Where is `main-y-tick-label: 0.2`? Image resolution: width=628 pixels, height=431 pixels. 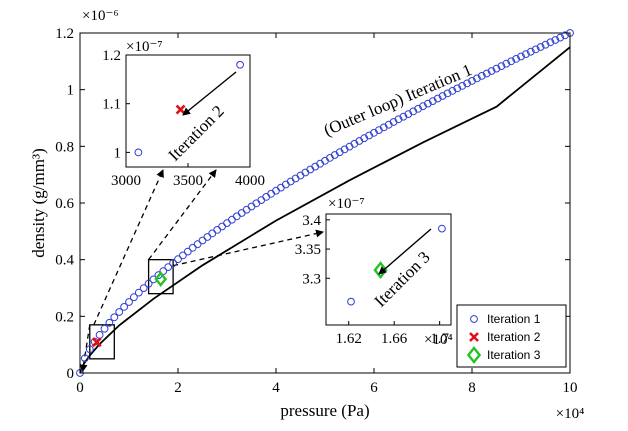
main-y-tick-label: 0.2 is located at coordinates (64, 317).